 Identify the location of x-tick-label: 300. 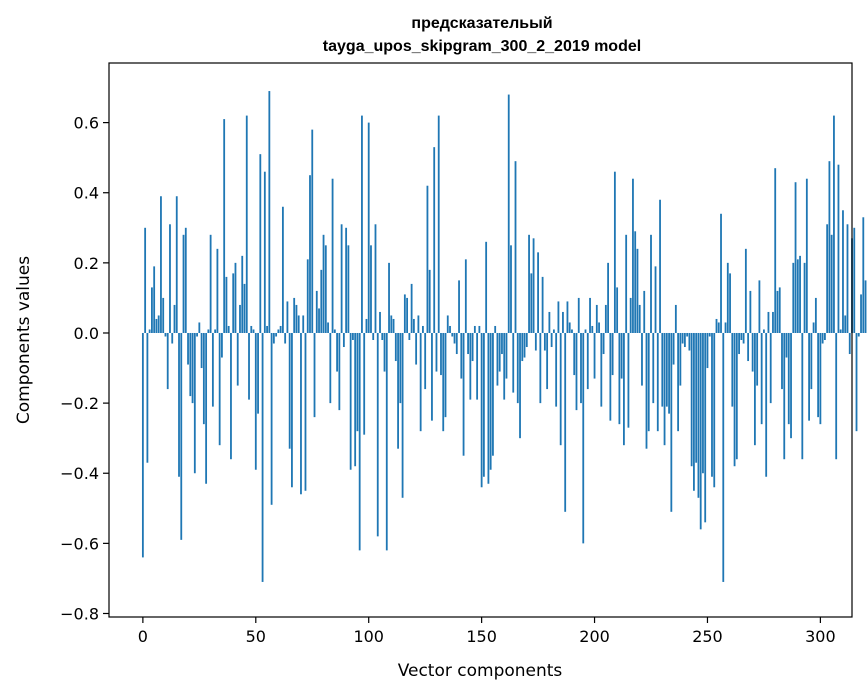
(820, 636).